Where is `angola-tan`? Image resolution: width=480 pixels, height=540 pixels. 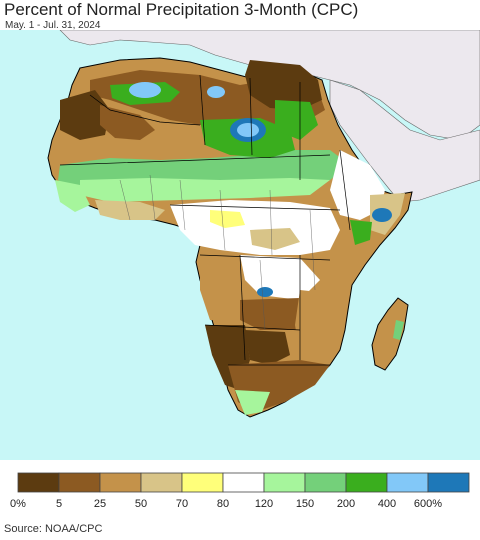 angola-tan is located at coordinates (225, 287).